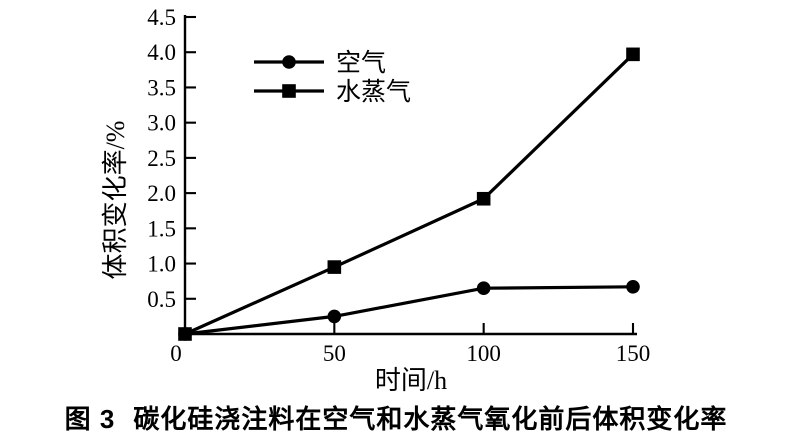  What do you see at coordinates (411, 380) in the screenshot?
I see `x-axis-title: 时间/h` at bounding box center [411, 380].